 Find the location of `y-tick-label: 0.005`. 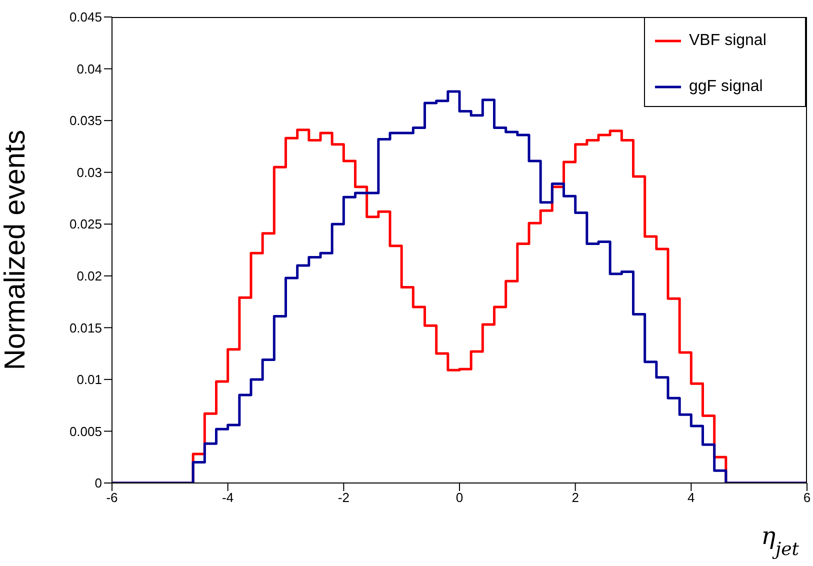

y-tick-label: 0.005 is located at coordinates (85, 431).